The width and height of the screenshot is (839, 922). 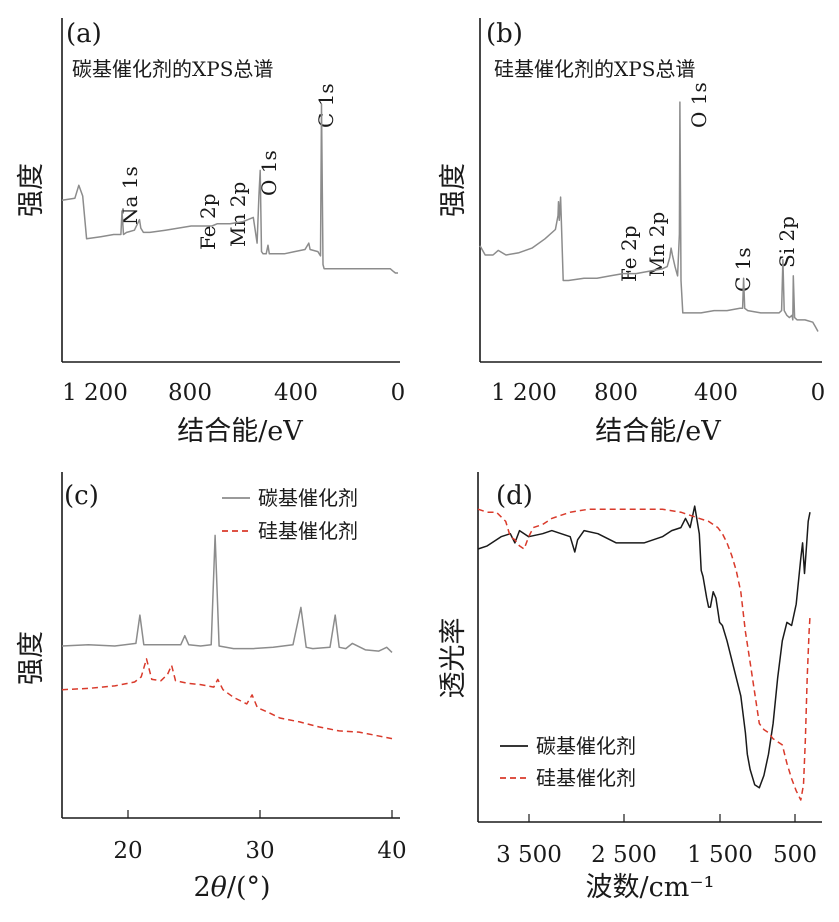 I want to click on panel-c-label: (c), so click(x=81, y=496).